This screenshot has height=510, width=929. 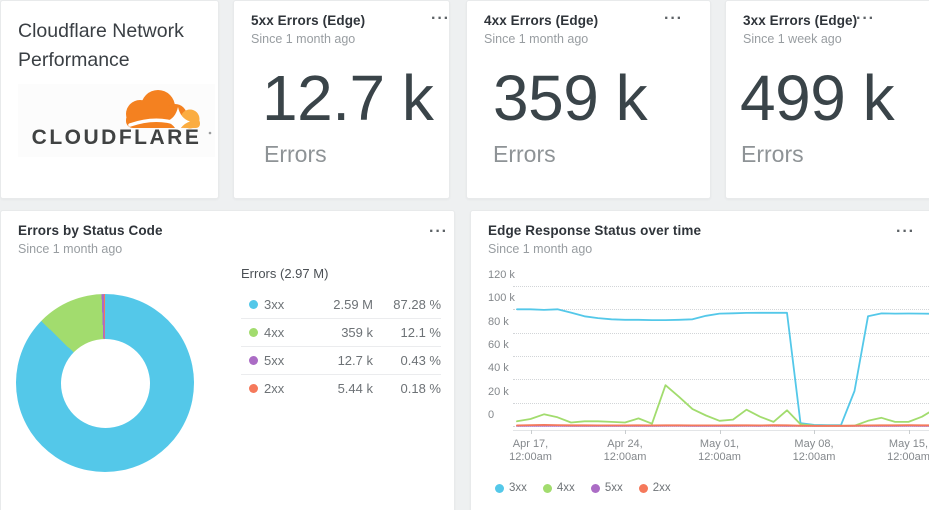 I want to click on kpi-title: 4xx Errors (Edge), so click(x=541, y=20).